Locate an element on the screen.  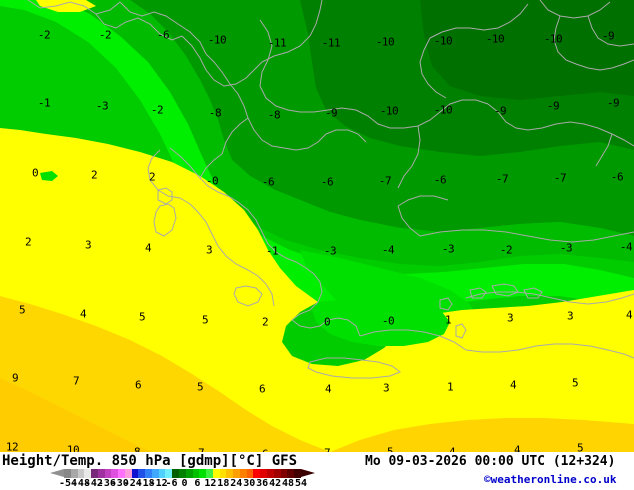
field-band-green-lobe-south is located at coordinates (381, 323).